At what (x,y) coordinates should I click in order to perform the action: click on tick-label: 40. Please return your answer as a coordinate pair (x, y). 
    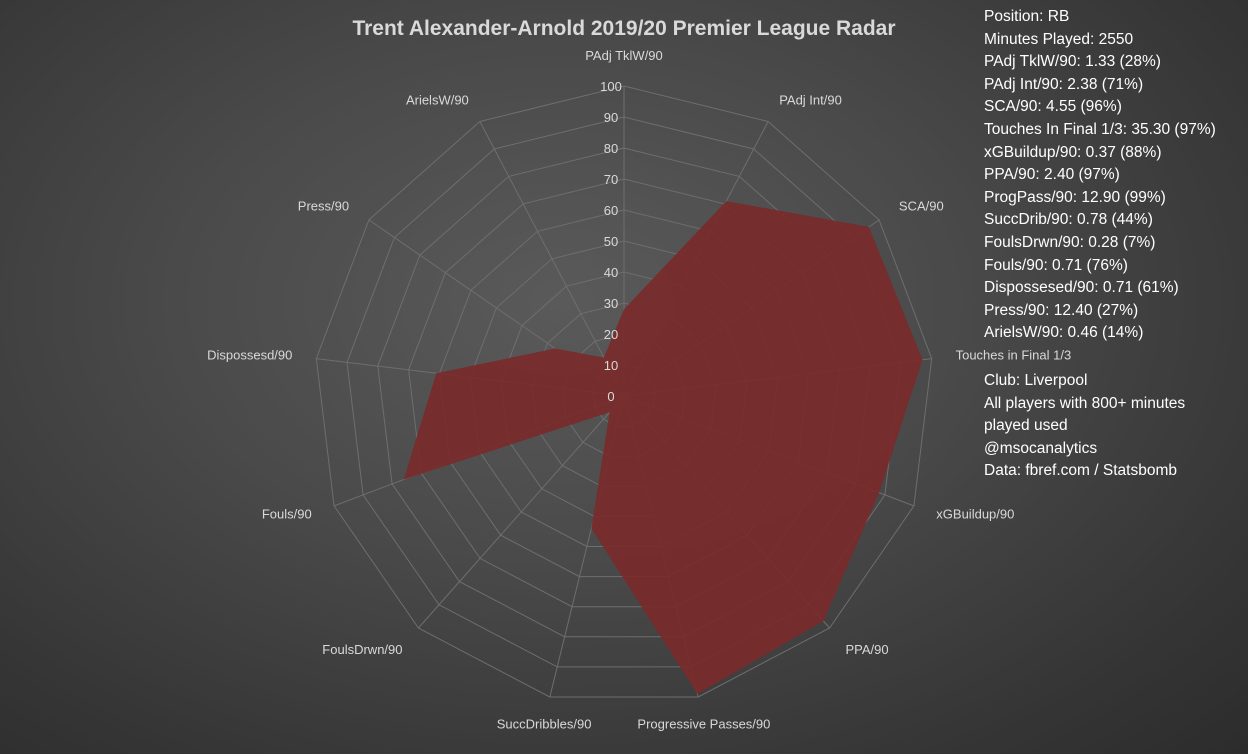
    Looking at the image, I should click on (611, 272).